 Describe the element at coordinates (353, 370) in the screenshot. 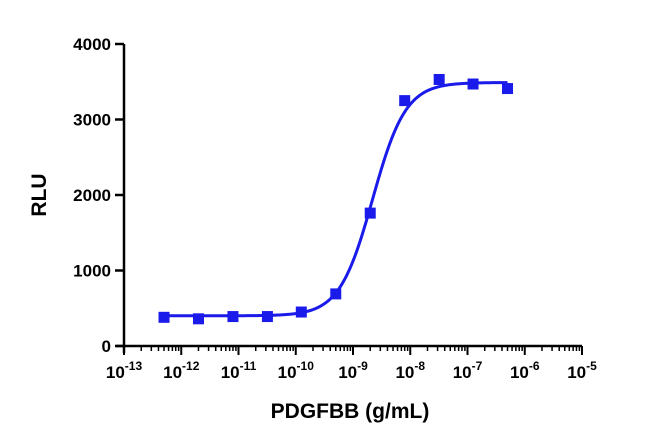

I see `x-tick-label: 10⁻⁹` at that location.